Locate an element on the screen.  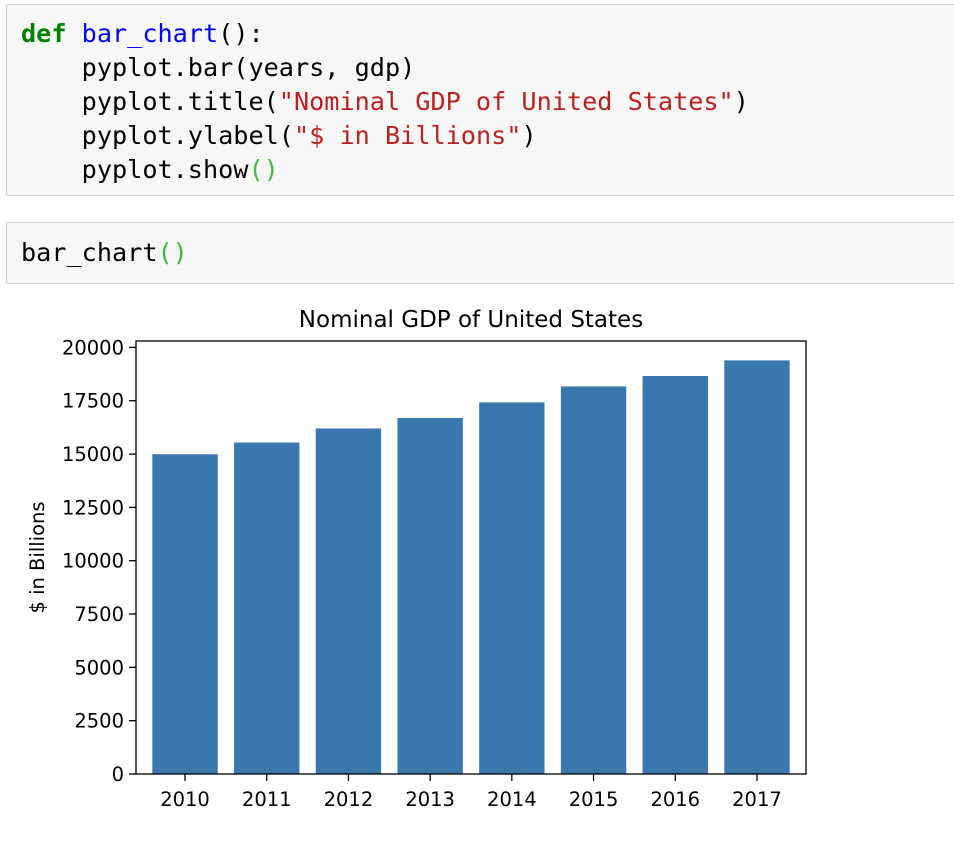
y-tick-label: 0 is located at coordinates (118, 774).